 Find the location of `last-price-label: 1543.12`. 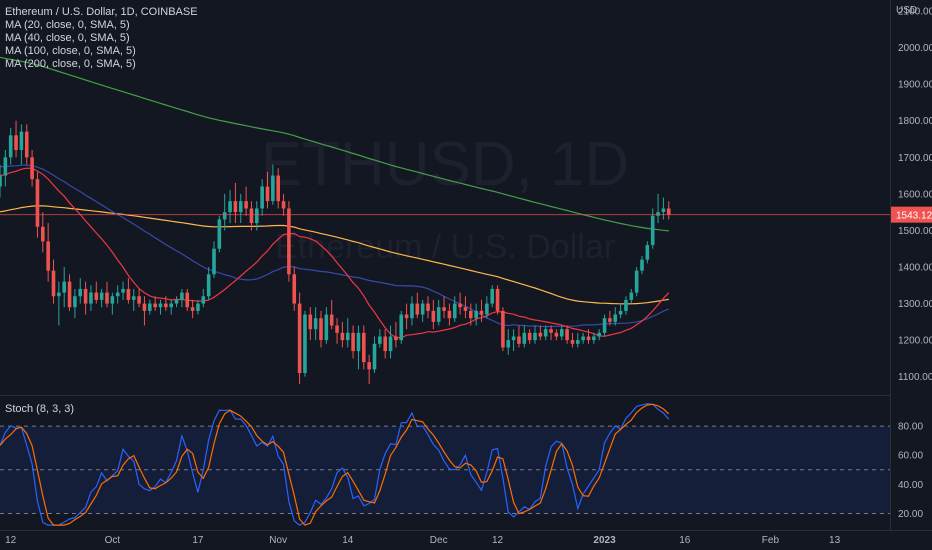

last-price-label: 1543.12 is located at coordinates (914, 216).